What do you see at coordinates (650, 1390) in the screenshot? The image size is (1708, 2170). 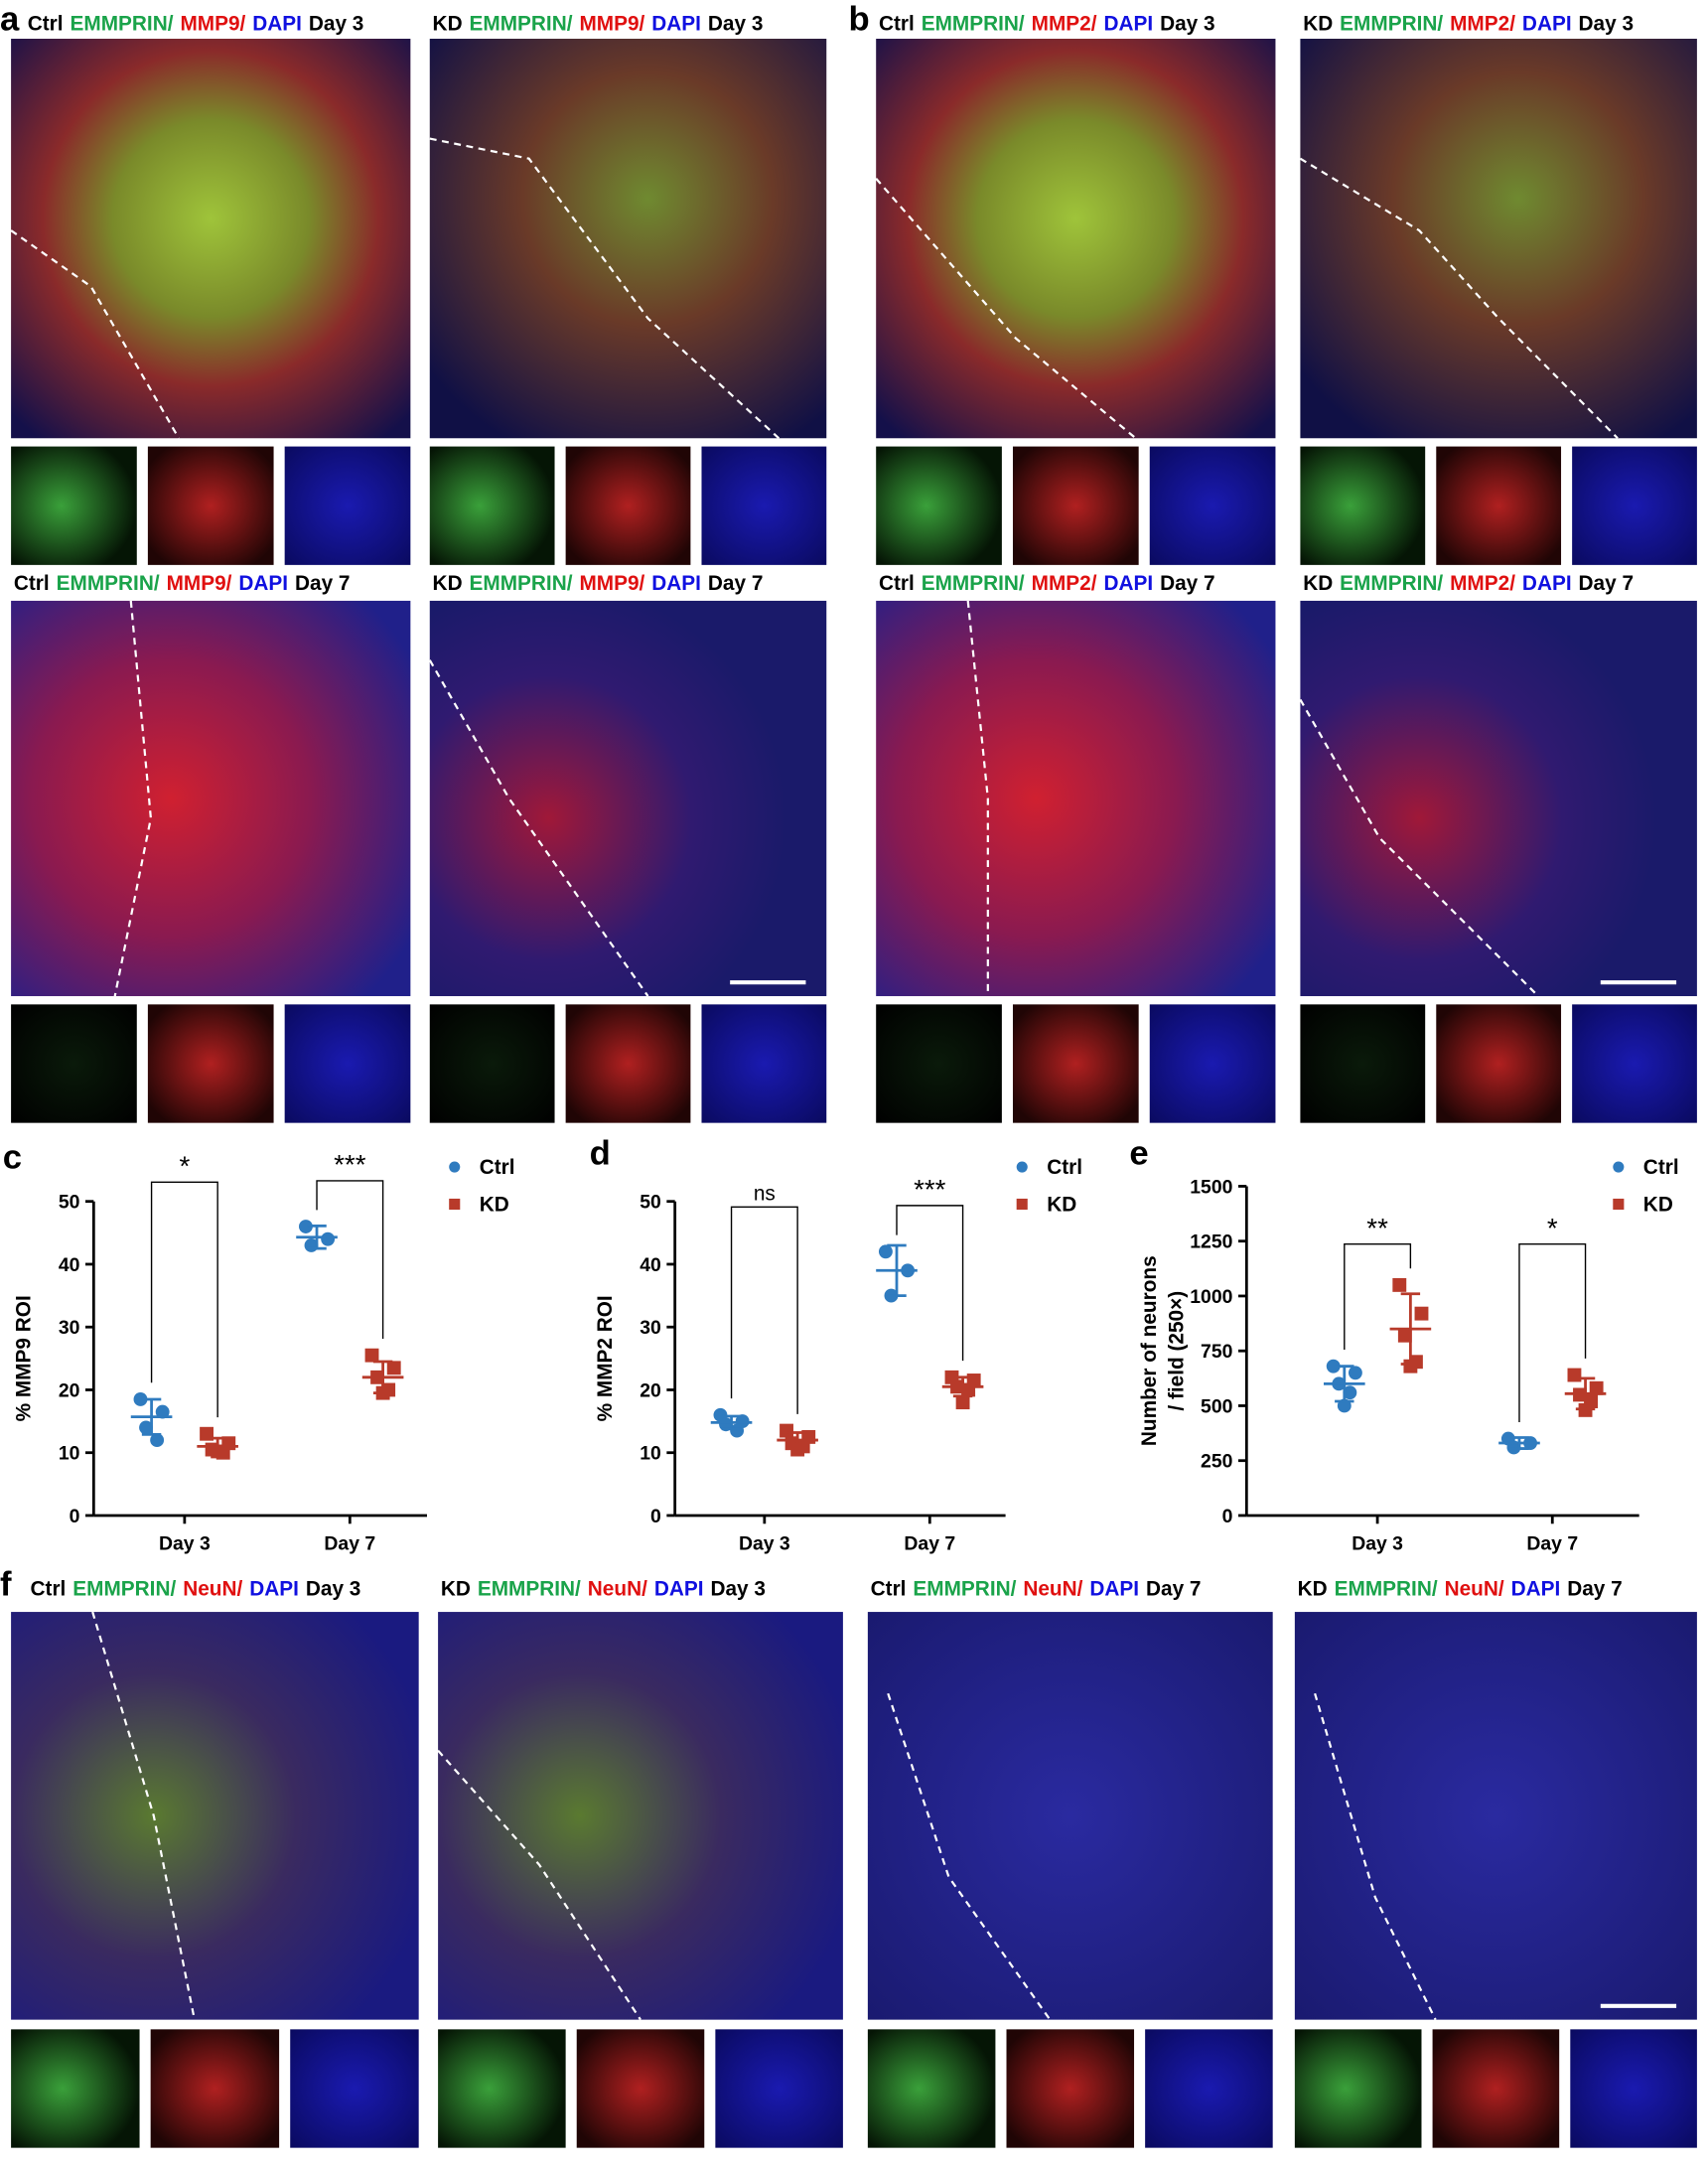 I see `y-tick-label: 20` at bounding box center [650, 1390].